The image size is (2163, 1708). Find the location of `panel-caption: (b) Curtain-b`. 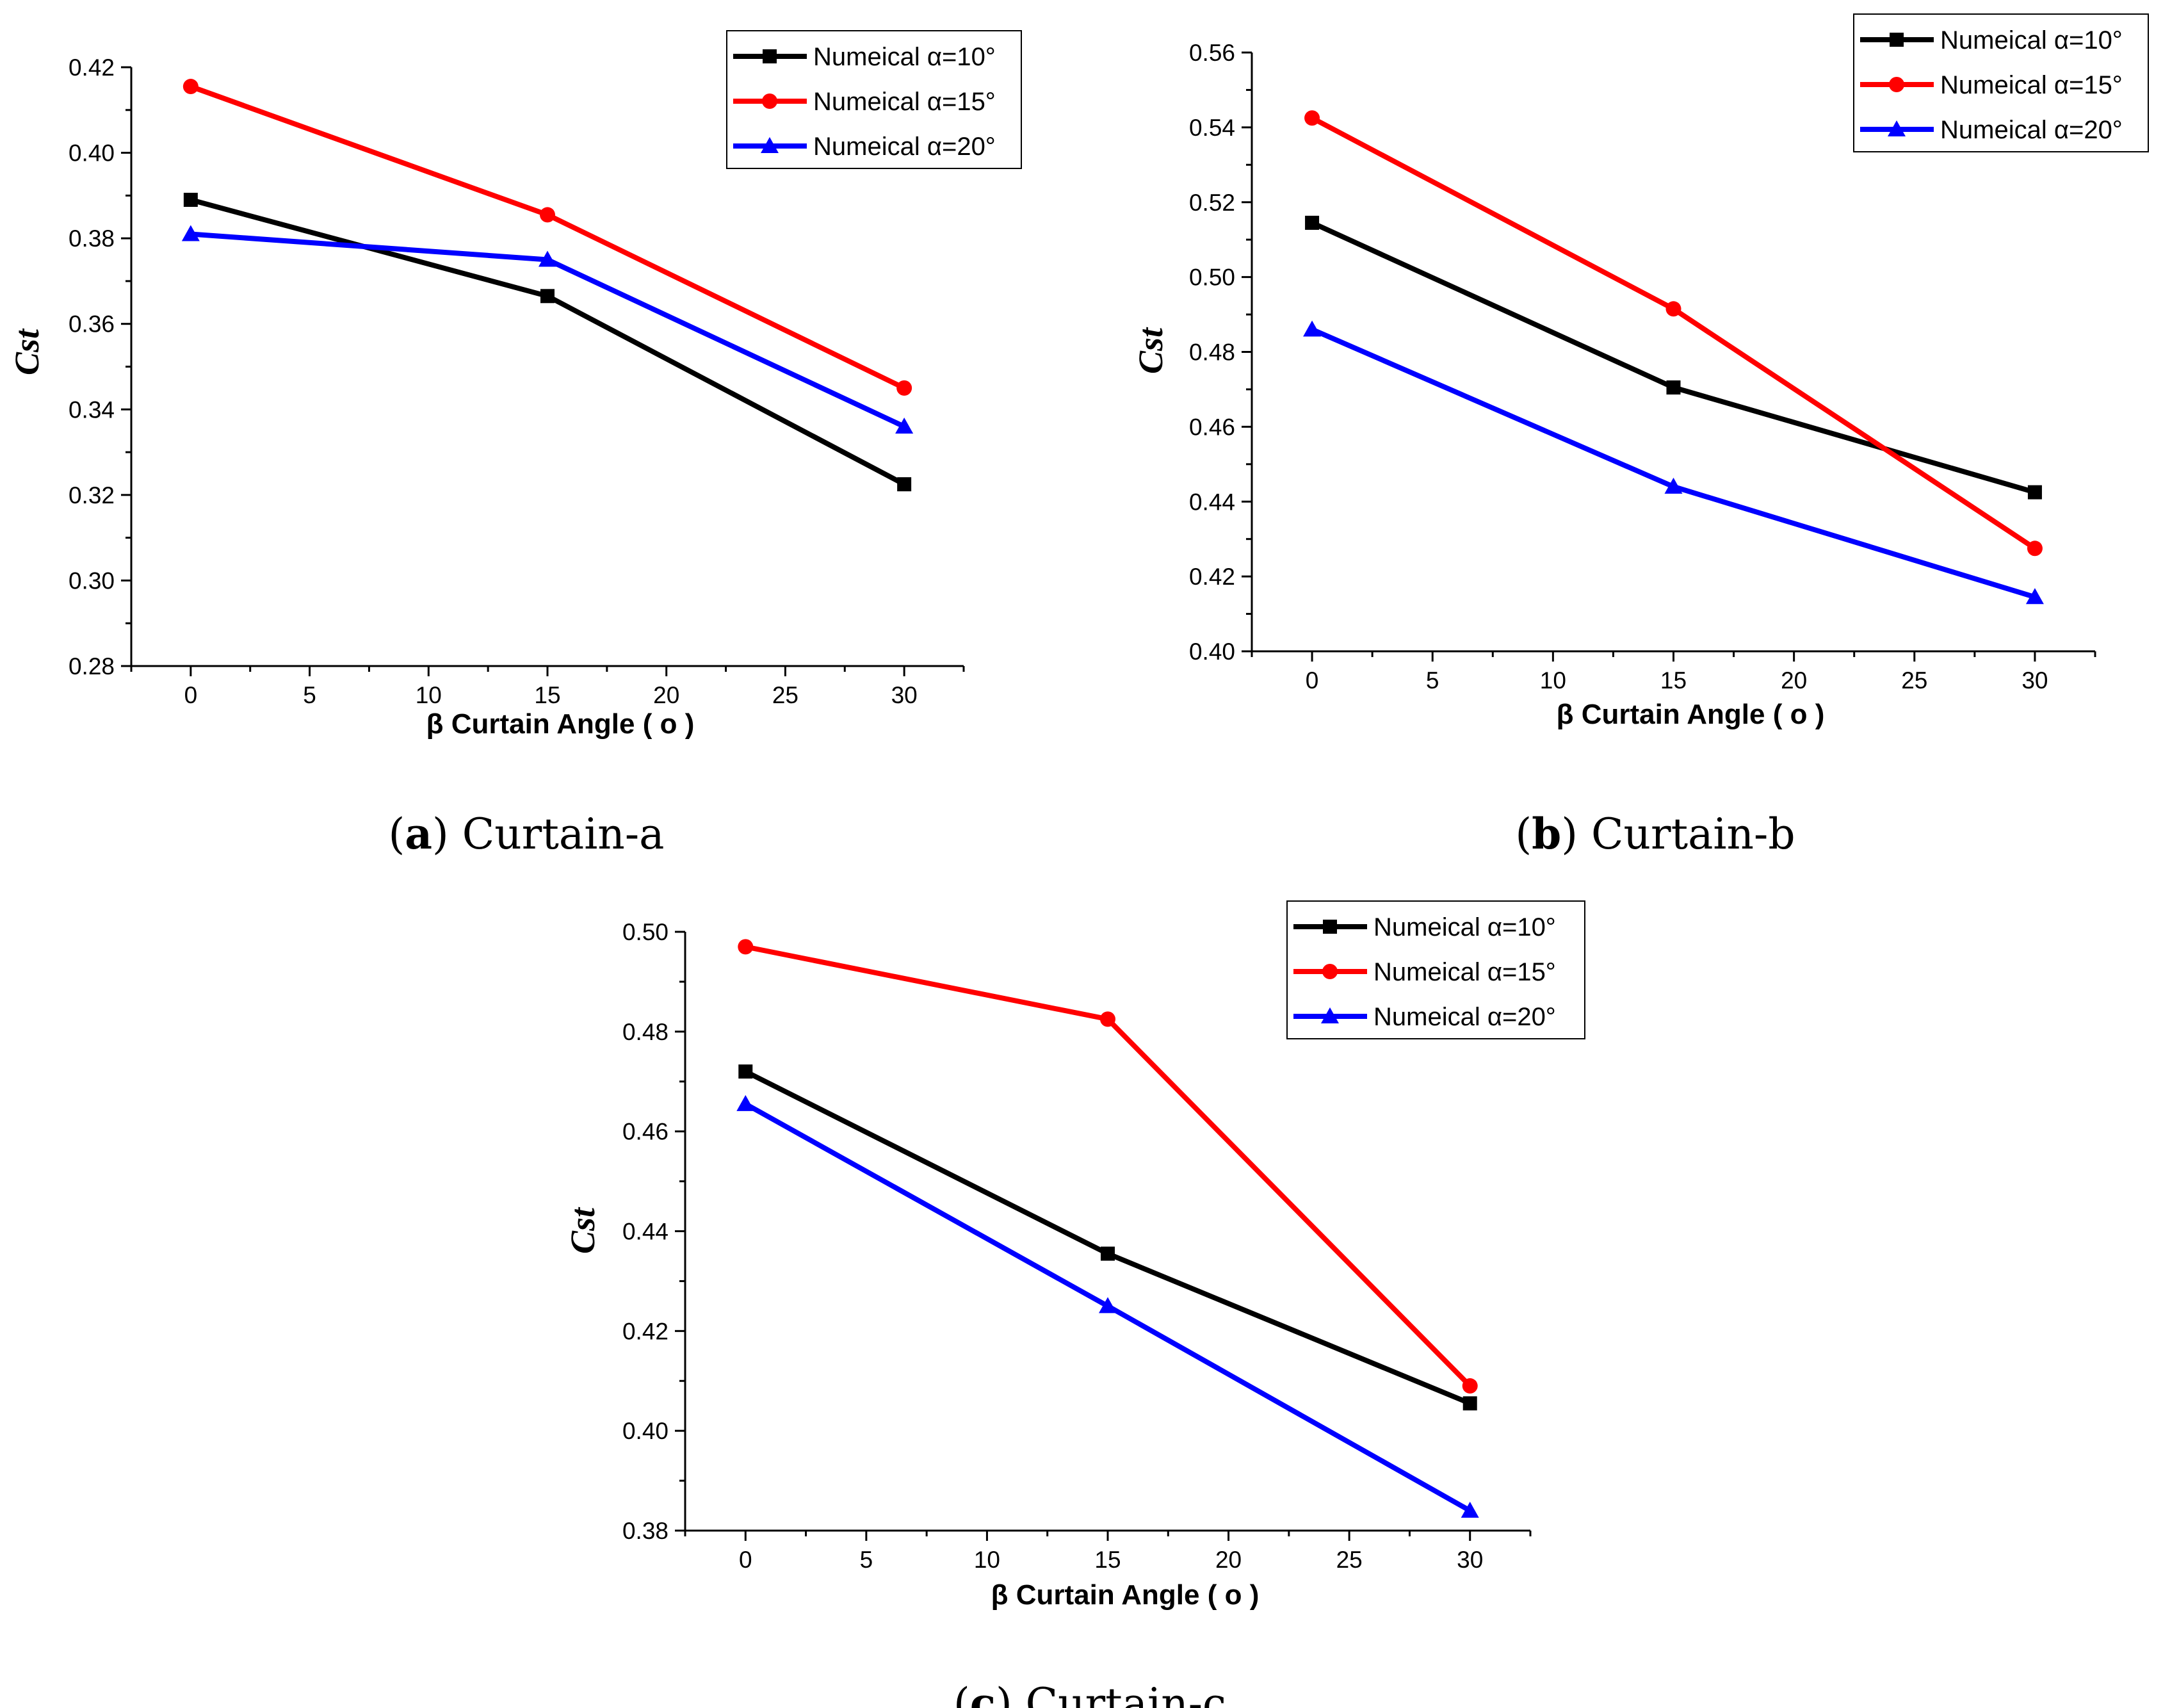

panel-caption: (b) Curtain-b is located at coordinates (1655, 834).